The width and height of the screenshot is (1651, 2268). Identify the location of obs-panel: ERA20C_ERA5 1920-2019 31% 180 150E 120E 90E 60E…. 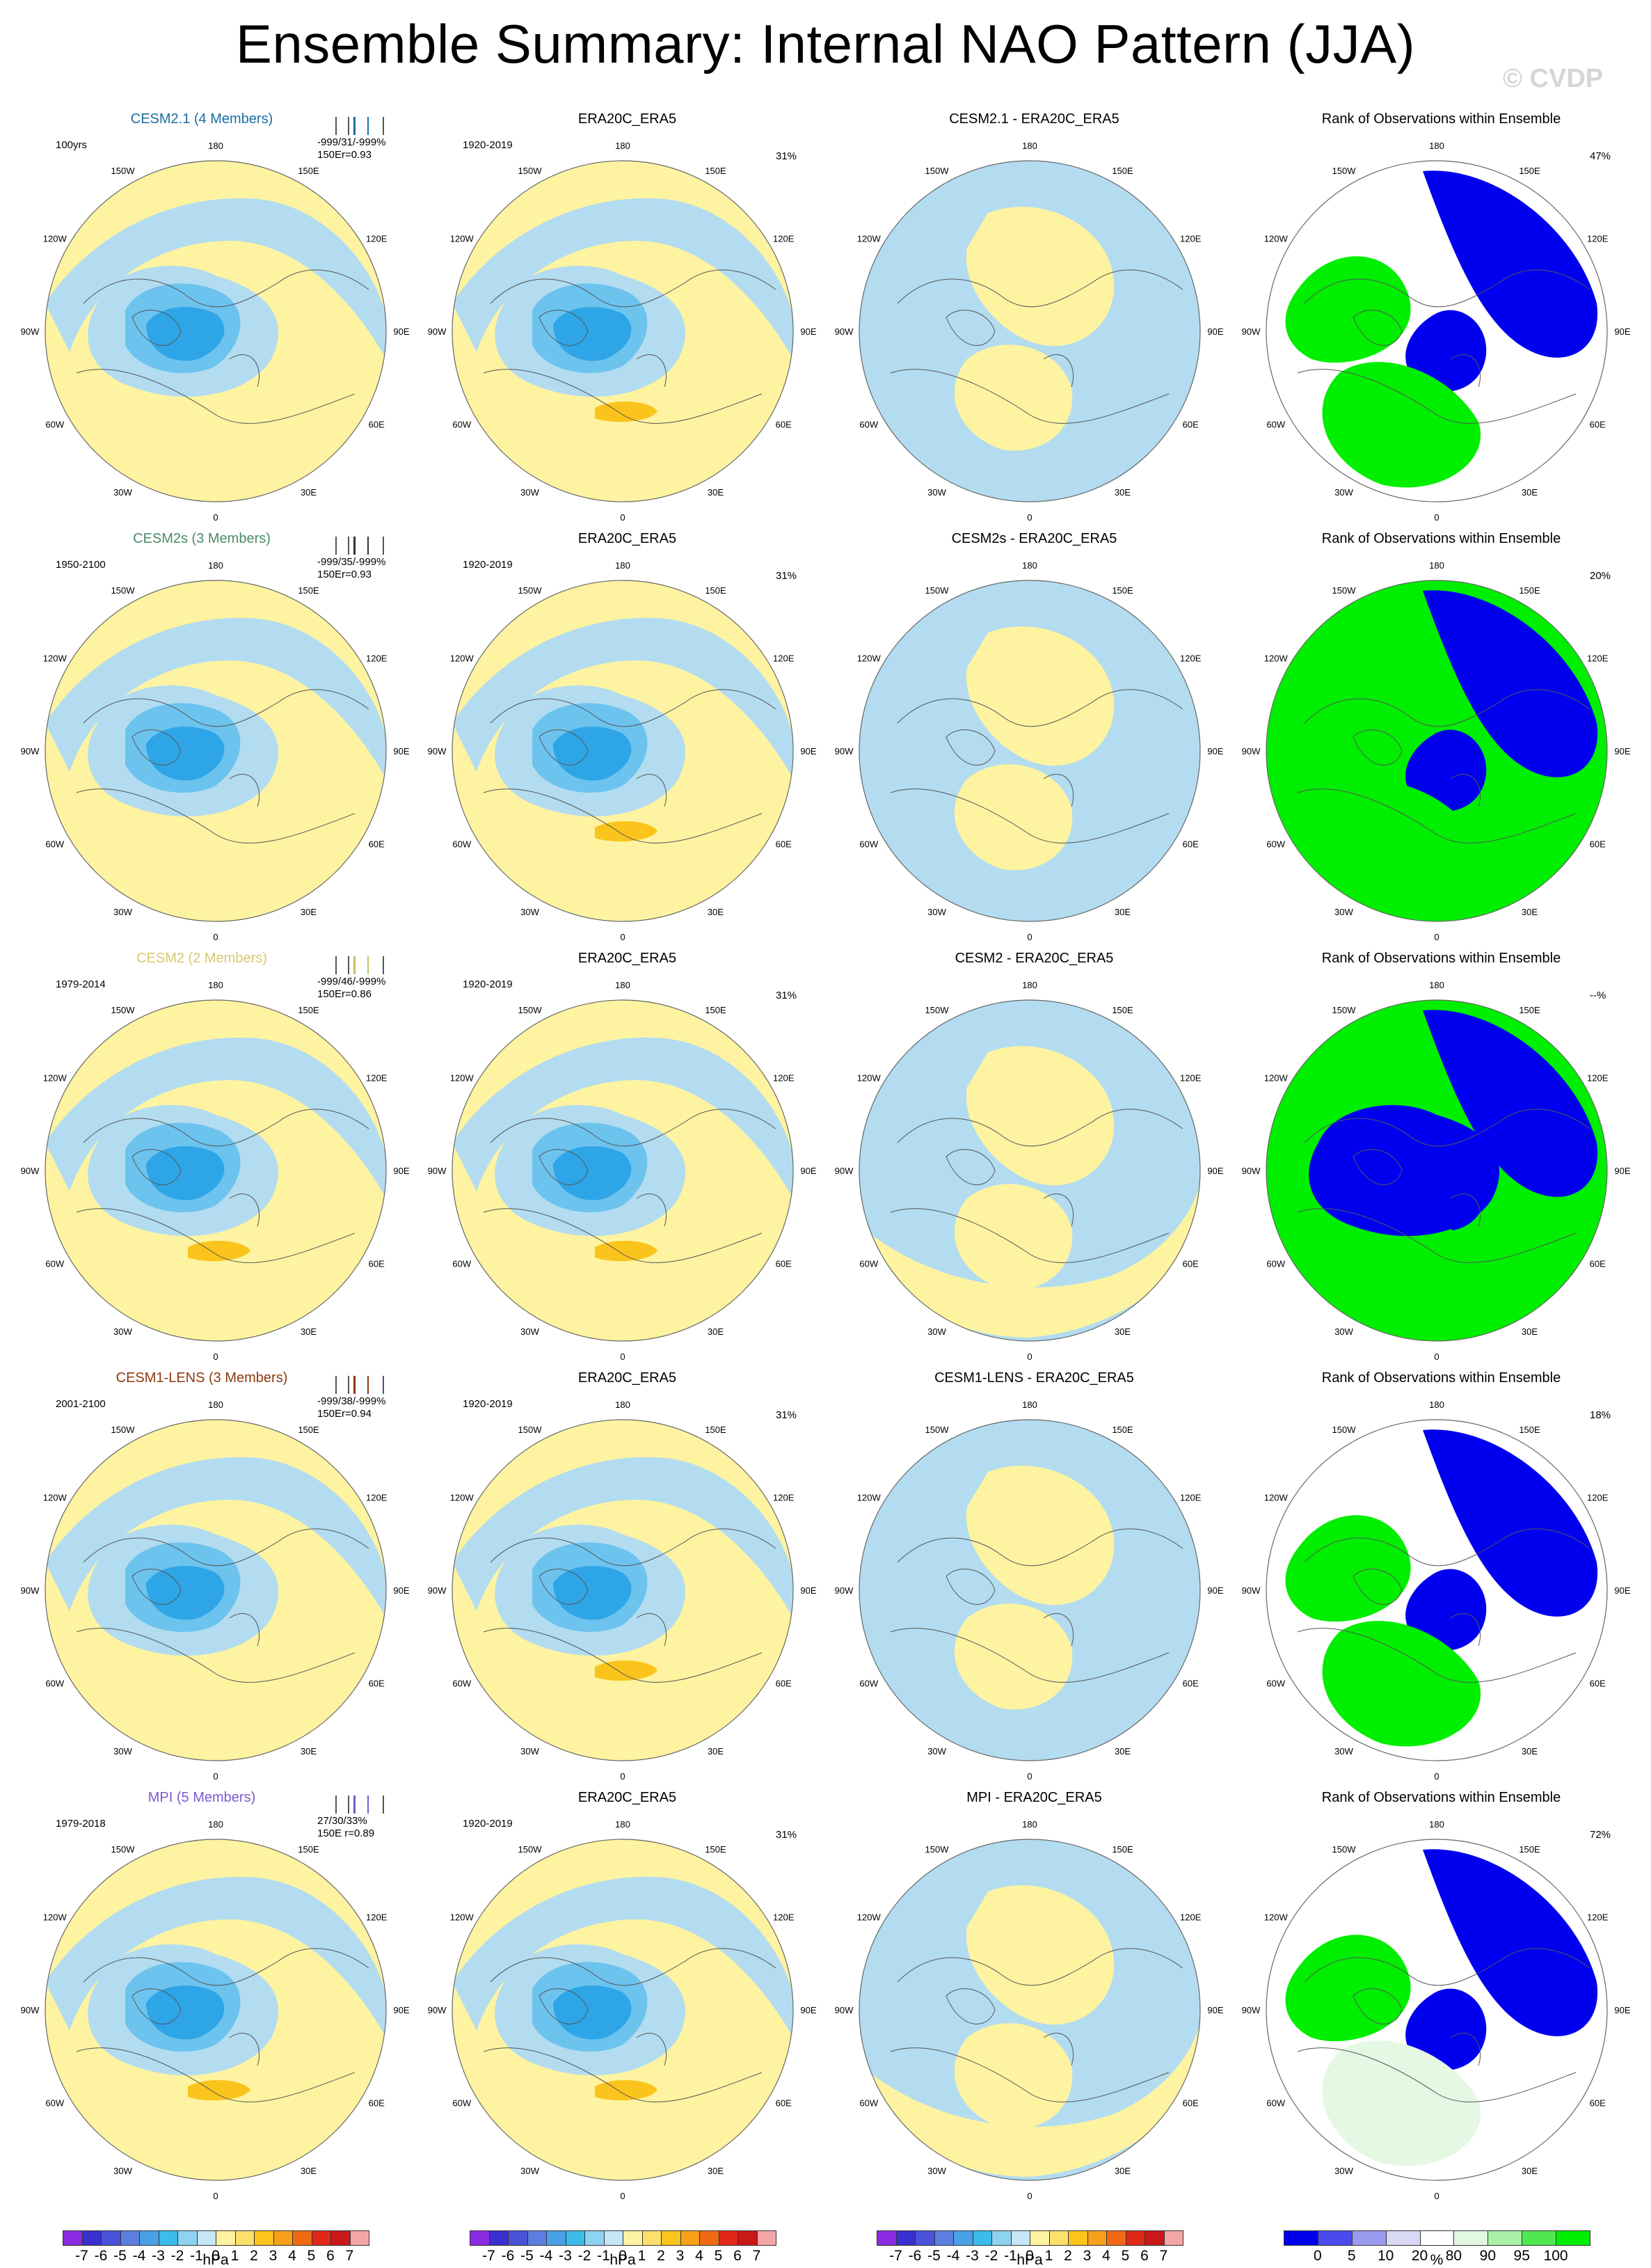
(627, 742).